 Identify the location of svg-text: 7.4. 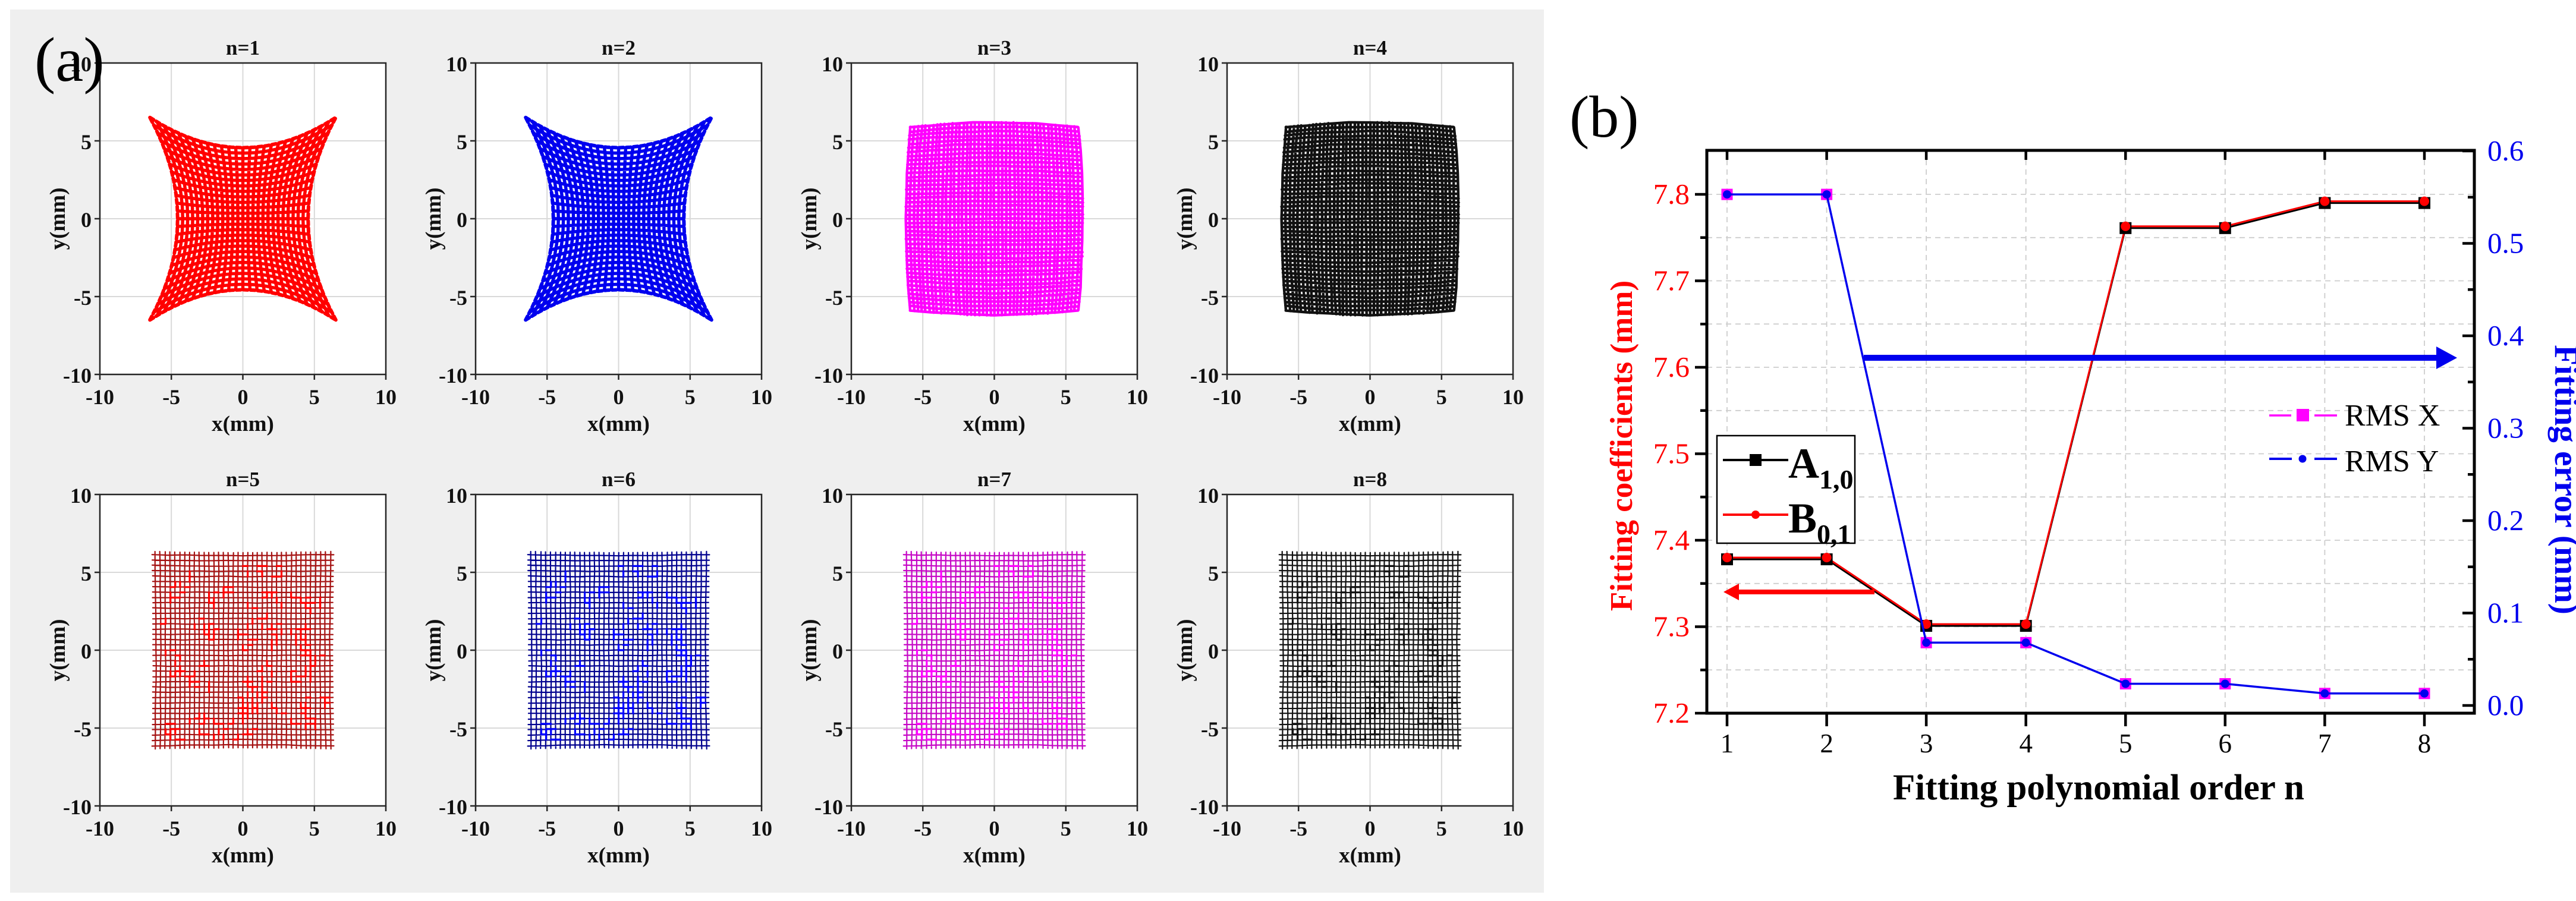
(1671, 540).